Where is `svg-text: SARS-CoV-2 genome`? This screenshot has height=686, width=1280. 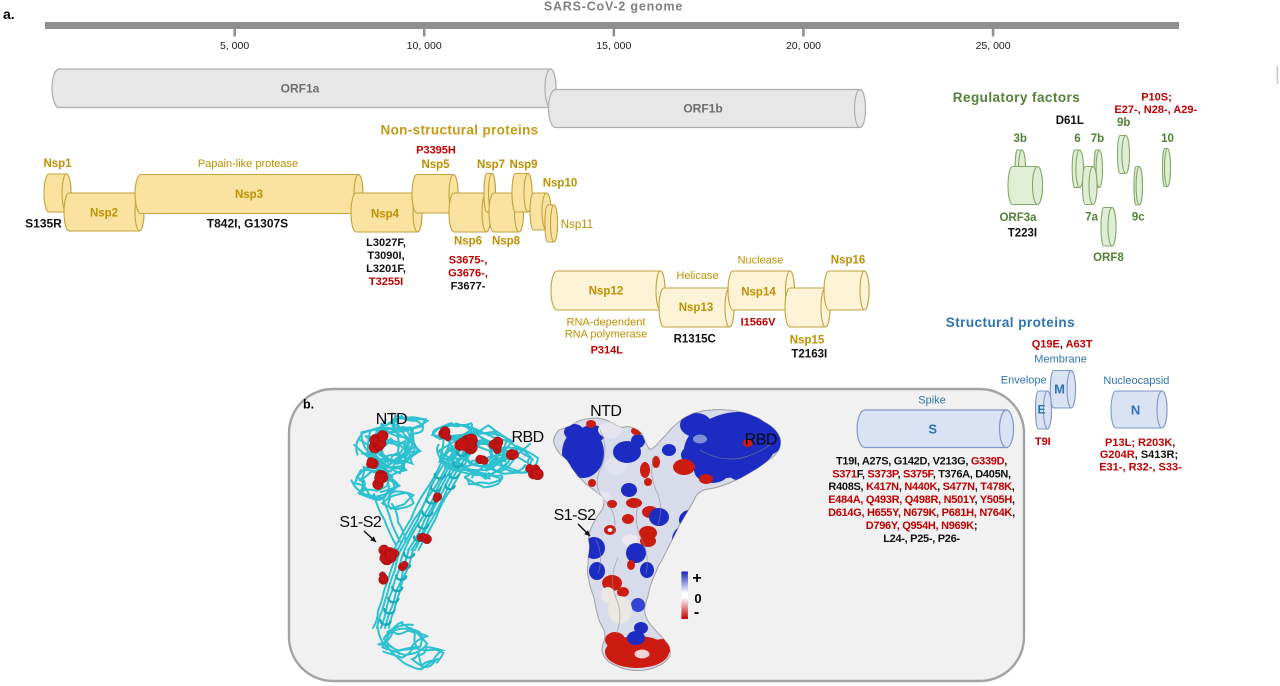
svg-text: SARS-CoV-2 genome is located at coordinates (613, 7).